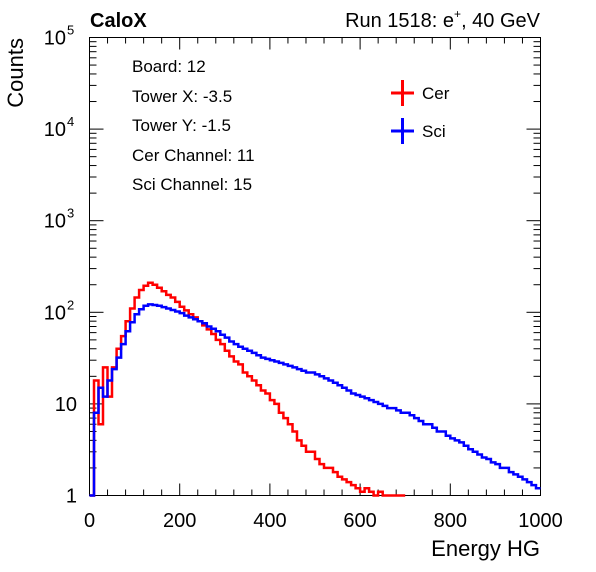  I want to click on x-tick-label: 200, so click(179, 521).